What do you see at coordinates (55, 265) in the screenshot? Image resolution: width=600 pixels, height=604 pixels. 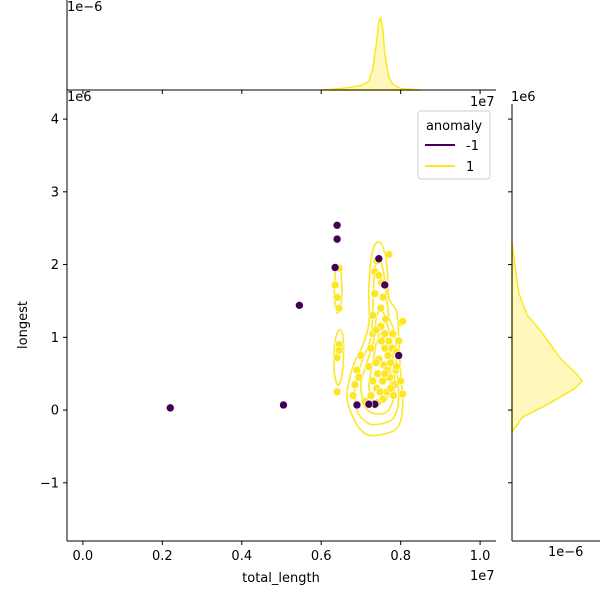 I see `y-tick-label: 2` at bounding box center [55, 265].